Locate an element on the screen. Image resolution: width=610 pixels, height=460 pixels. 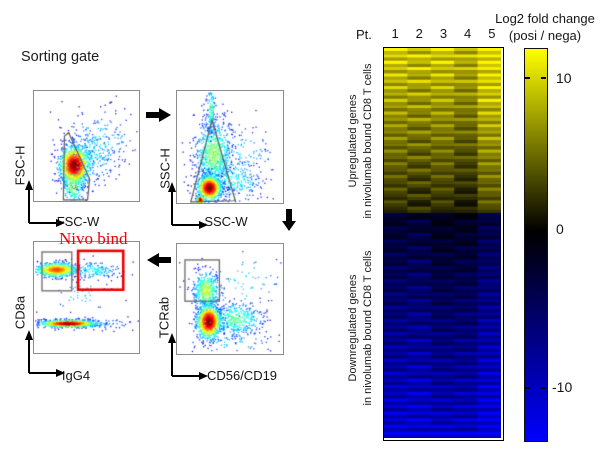
igg4-x-axis-label: IgG4 is located at coordinates (76, 375).